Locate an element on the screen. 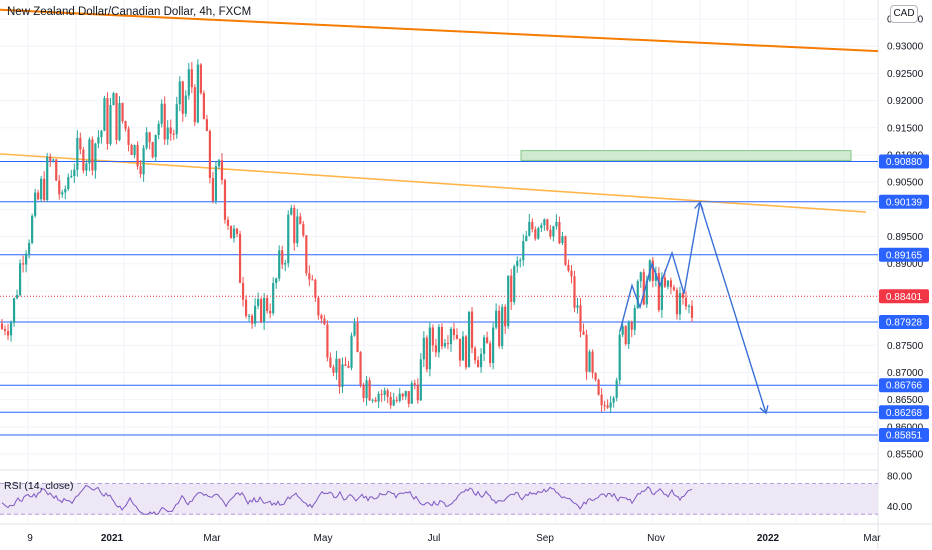 This screenshot has width=932, height=550. price-tick-label: 0.91500 is located at coordinates (905, 128).